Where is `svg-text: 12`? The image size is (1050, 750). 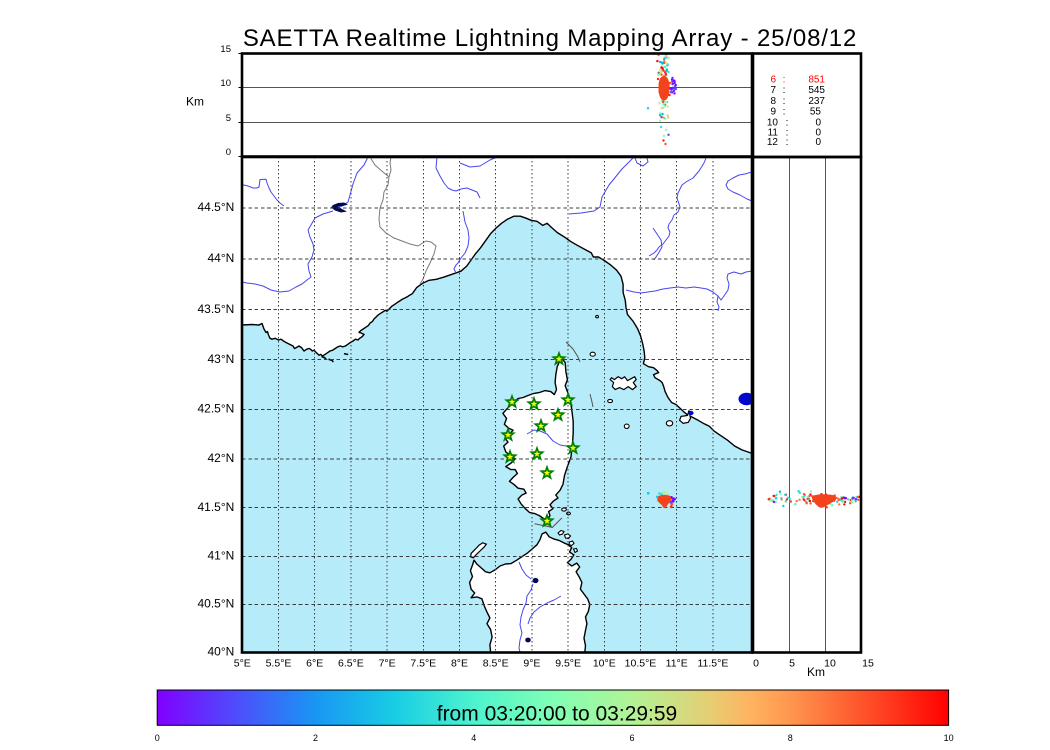
svg-text: 12 is located at coordinates (773, 142).